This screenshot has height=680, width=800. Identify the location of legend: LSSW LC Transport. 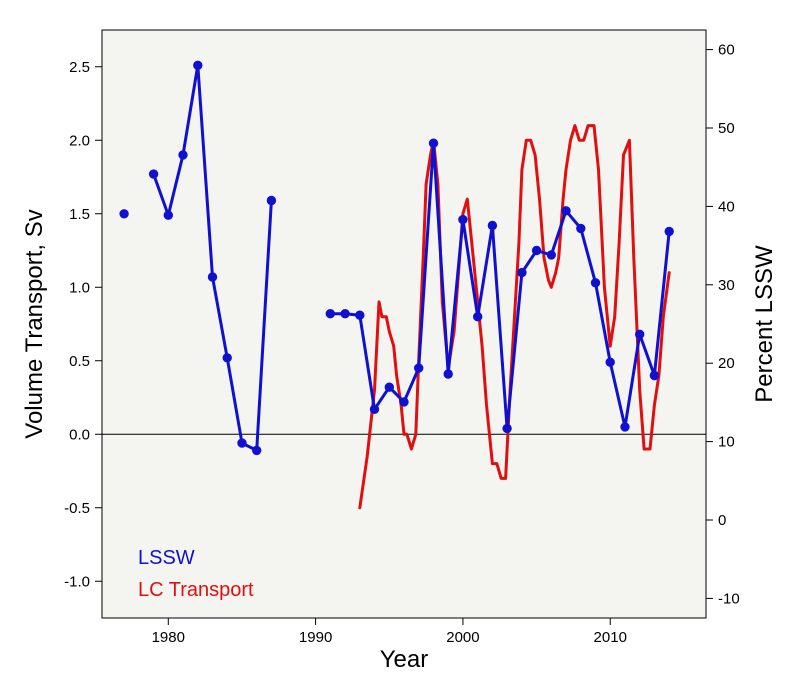
(196, 574).